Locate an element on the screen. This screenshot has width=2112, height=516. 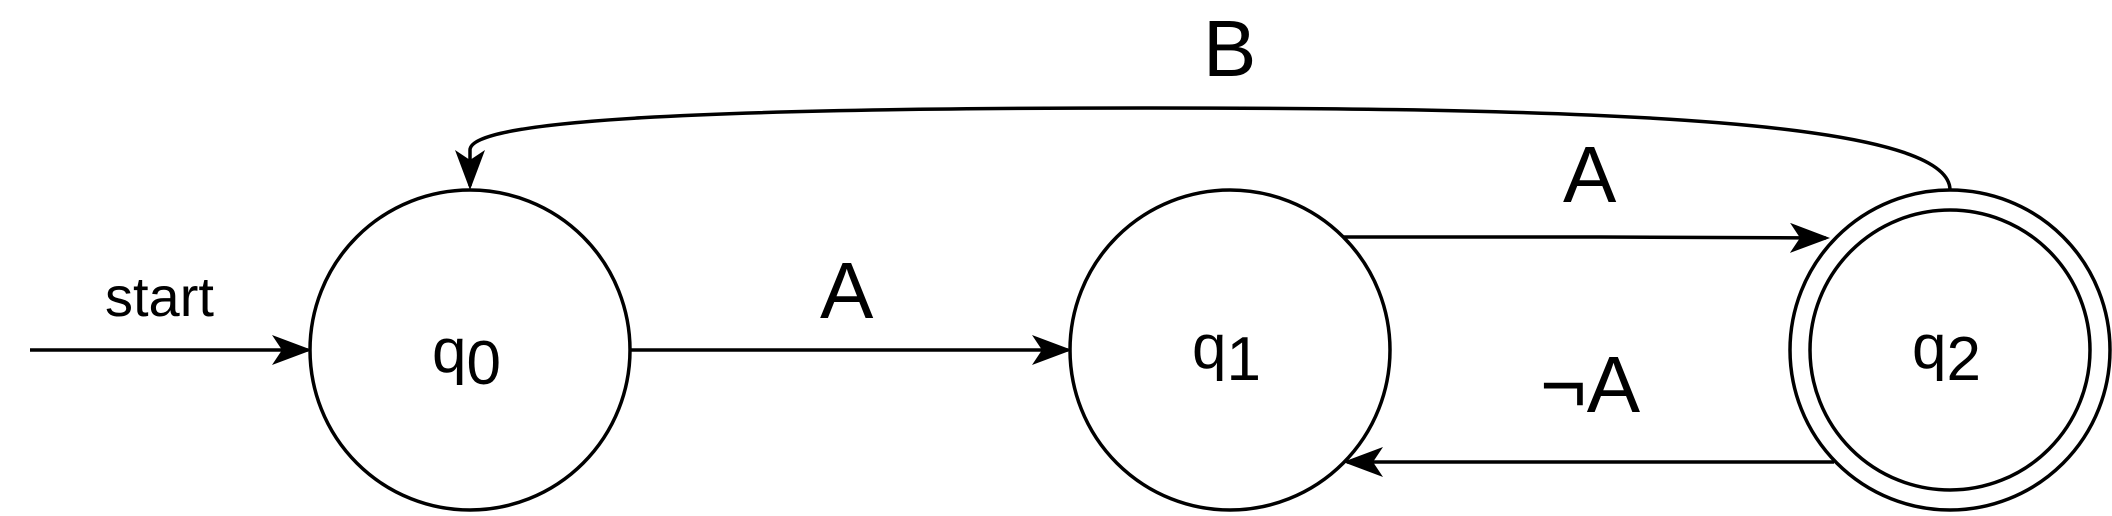
state-q0-label: q0 is located at coordinates (466, 357).